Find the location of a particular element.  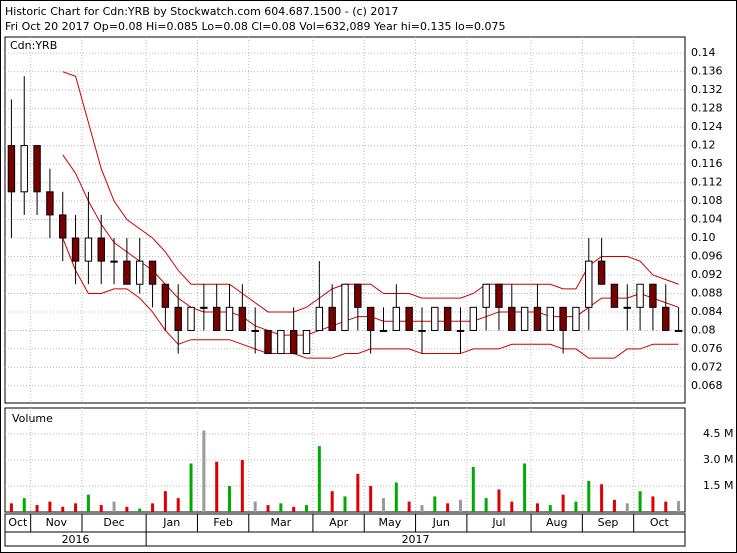

y-tick-label: 0.14 is located at coordinates (703, 52).